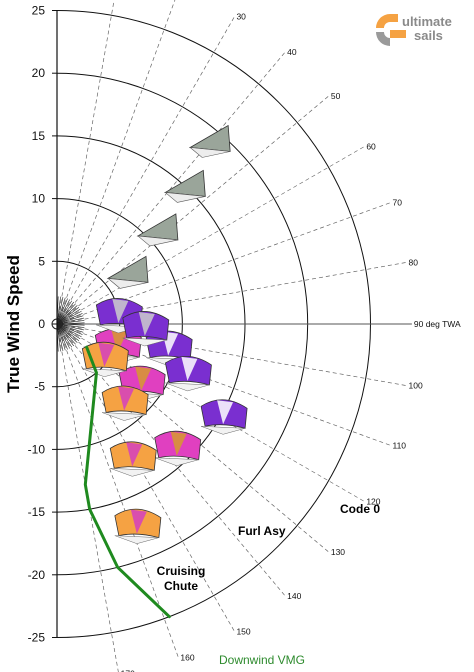 The image size is (474, 672). Describe the element at coordinates (336, 96) in the screenshot. I see `twa-tick-label: 50` at that location.